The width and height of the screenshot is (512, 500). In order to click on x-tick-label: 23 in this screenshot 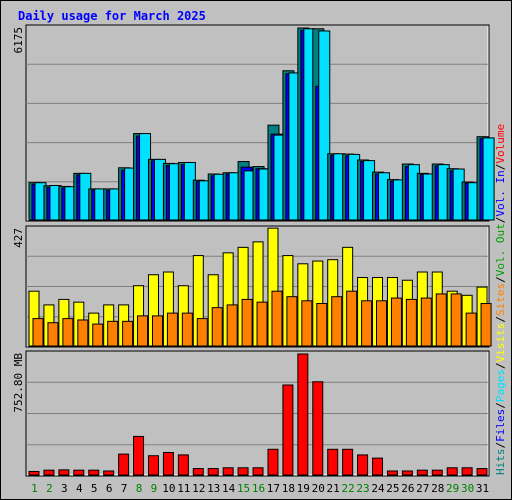, I will do `click(362, 488)`.